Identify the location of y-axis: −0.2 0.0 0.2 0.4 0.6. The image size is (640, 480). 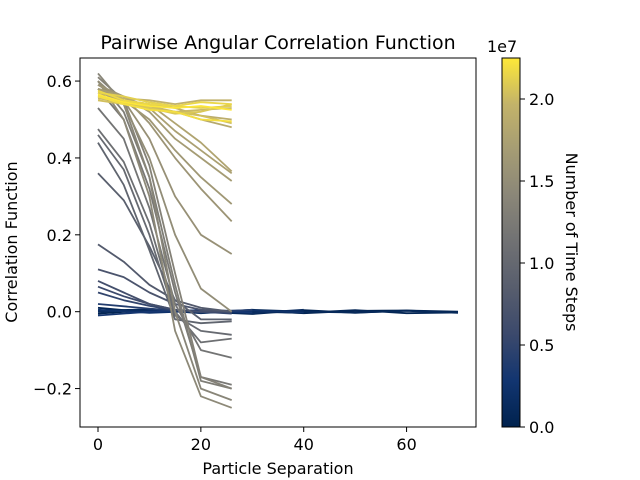
(56, 235).